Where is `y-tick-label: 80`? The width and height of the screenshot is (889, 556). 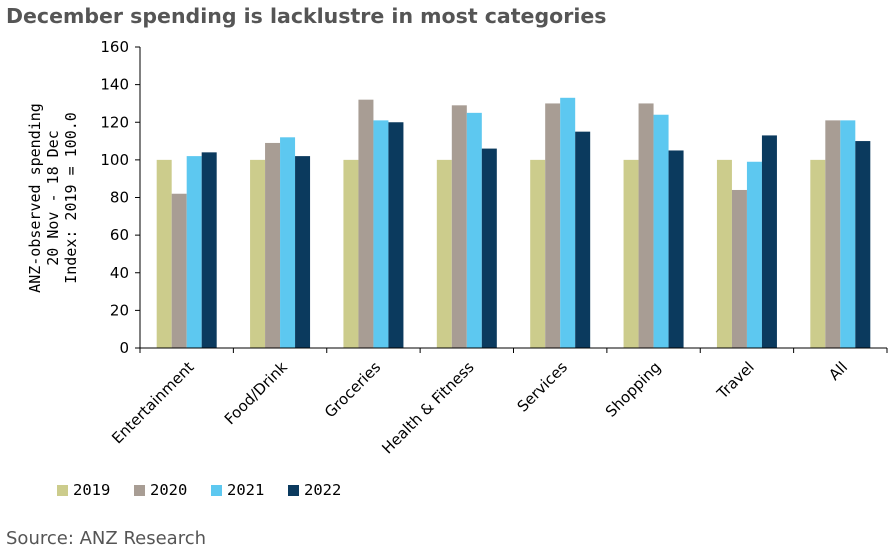 y-tick-label: 80 is located at coordinates (119, 198).